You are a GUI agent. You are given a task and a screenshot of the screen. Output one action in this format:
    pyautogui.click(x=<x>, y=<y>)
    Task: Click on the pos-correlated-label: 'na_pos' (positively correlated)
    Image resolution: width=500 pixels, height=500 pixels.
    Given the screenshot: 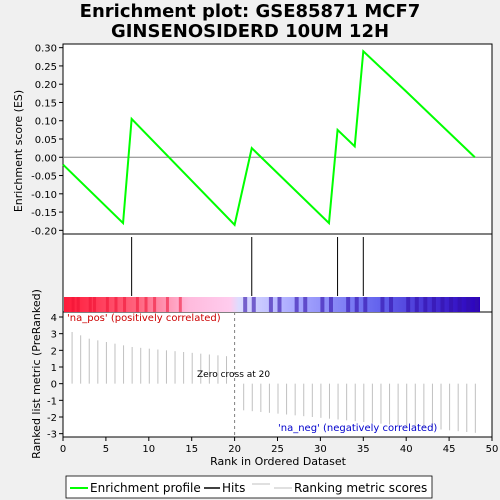 What is the action you would take?
    pyautogui.click(x=144, y=318)
    